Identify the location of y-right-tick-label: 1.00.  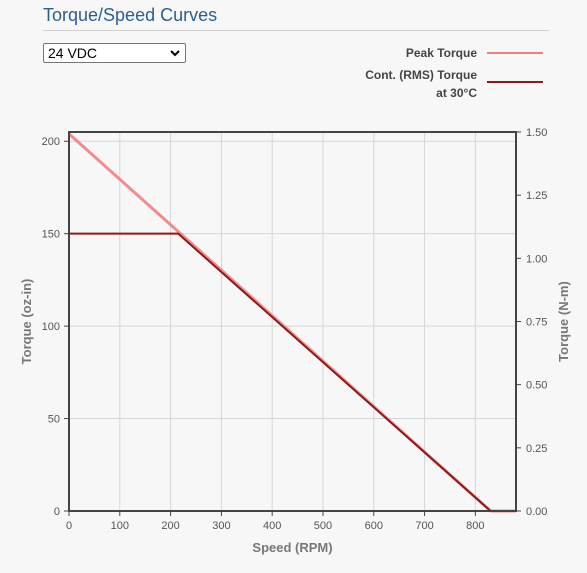
(536, 259).